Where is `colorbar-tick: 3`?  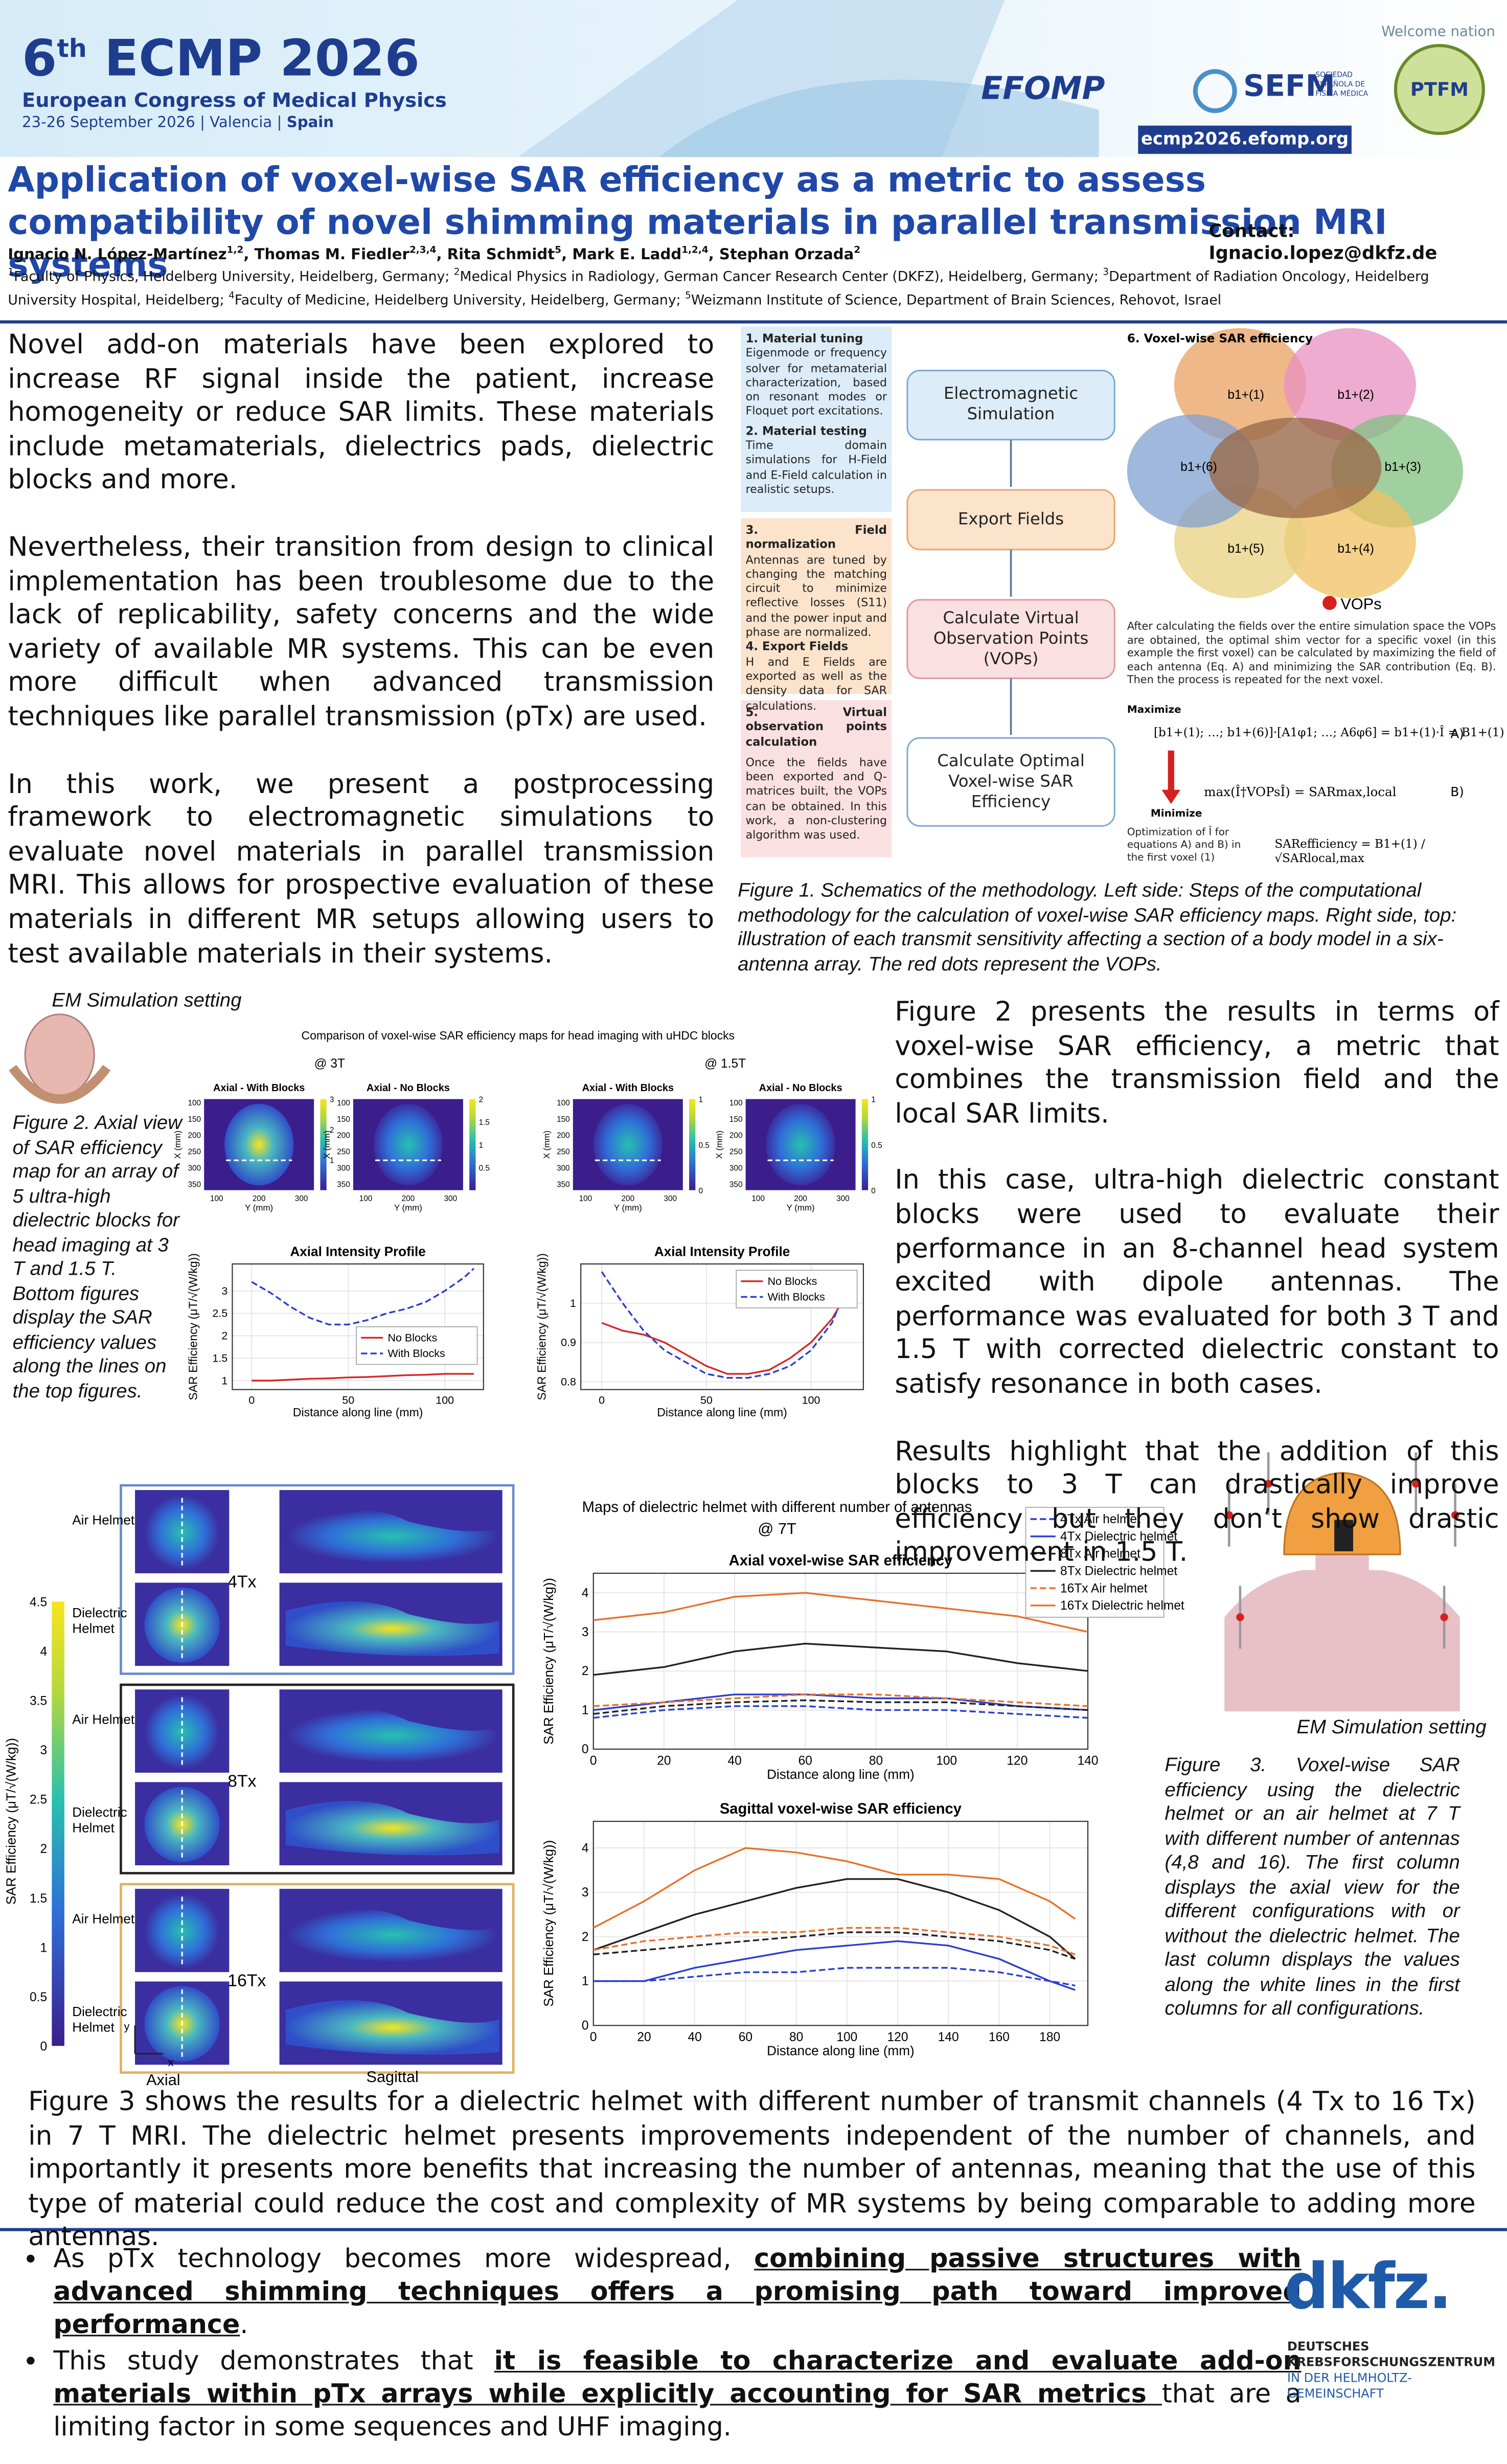 colorbar-tick: 3 is located at coordinates (43, 1751).